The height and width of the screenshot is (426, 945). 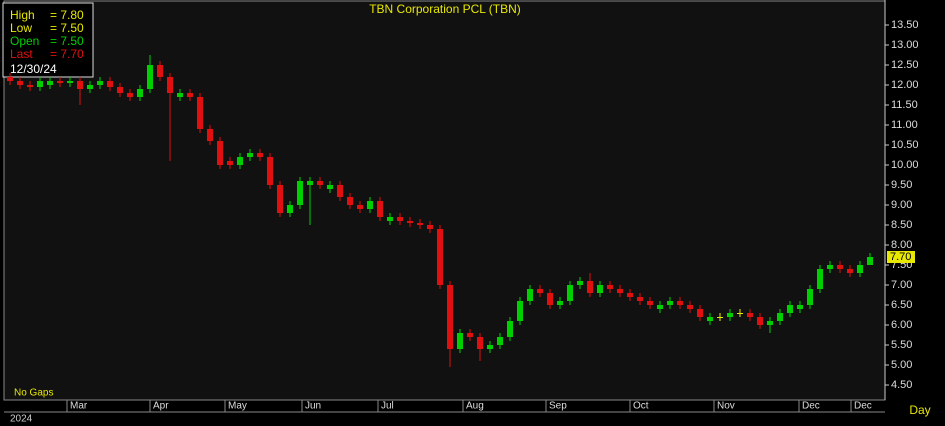 I want to click on x-tick-label: Oct, so click(x=641, y=406).